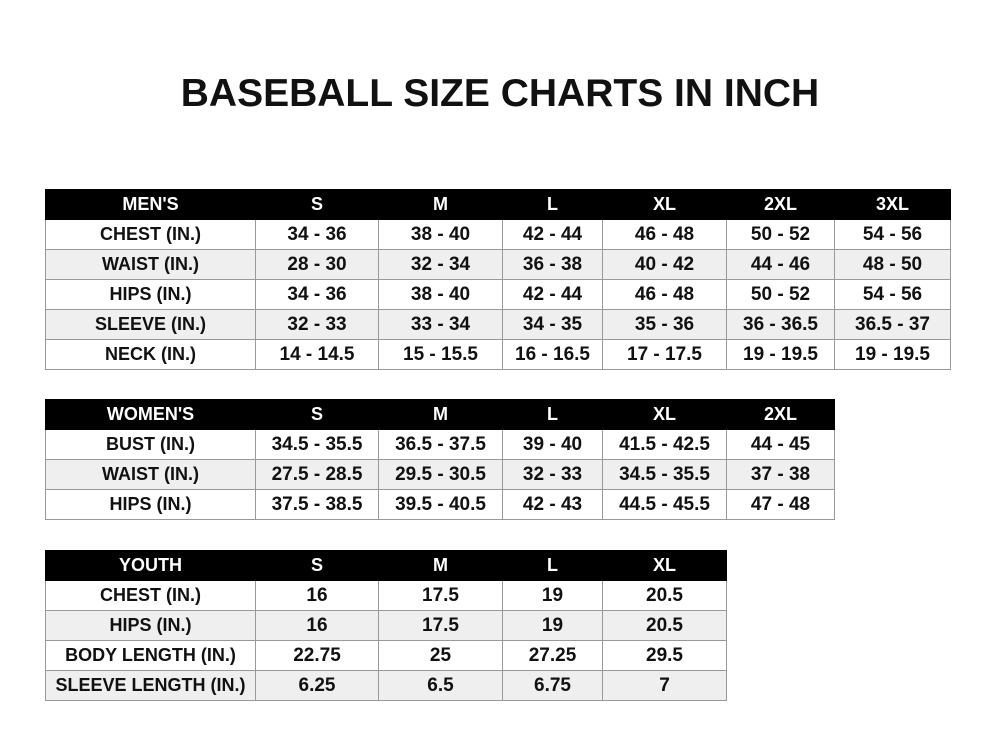  Describe the element at coordinates (150, 354) in the screenshot. I see `measurement-label: NECK (IN.)` at that location.